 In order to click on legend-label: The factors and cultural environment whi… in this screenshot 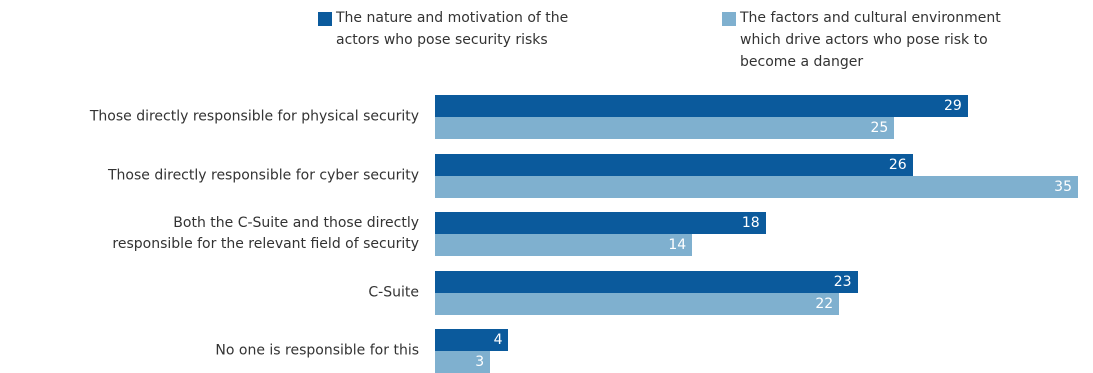, I will do `click(870, 40)`.